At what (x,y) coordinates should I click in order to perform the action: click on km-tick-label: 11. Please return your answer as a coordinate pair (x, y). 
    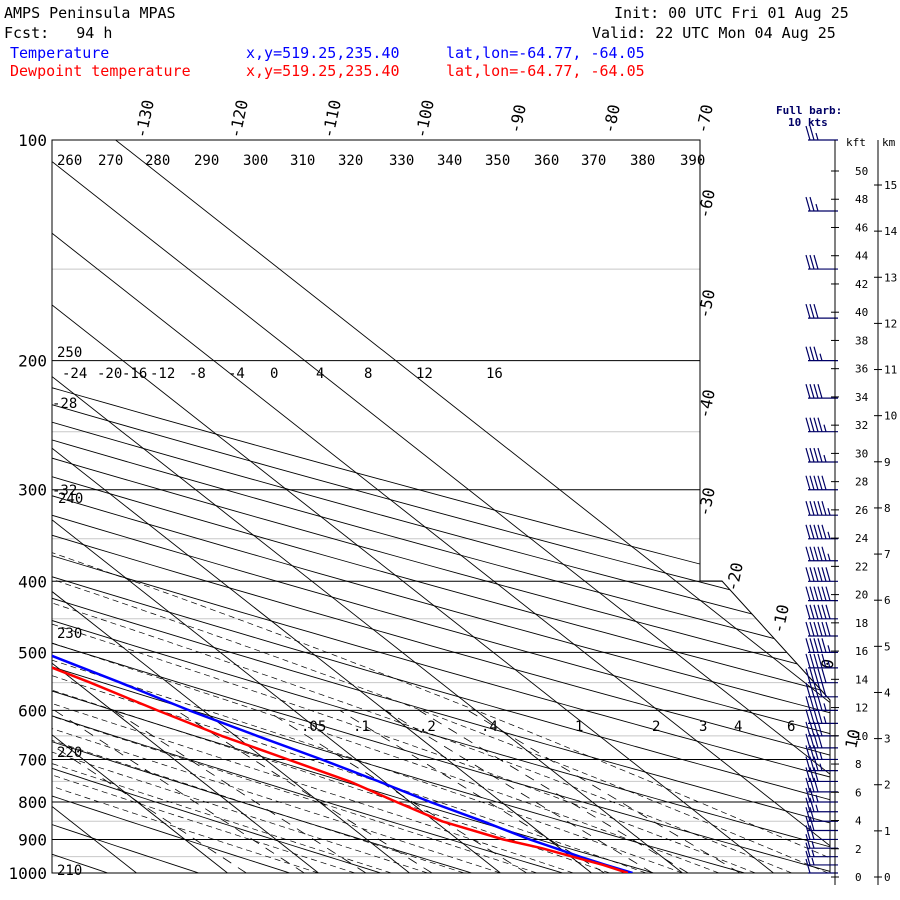
    Looking at the image, I should click on (890, 370).